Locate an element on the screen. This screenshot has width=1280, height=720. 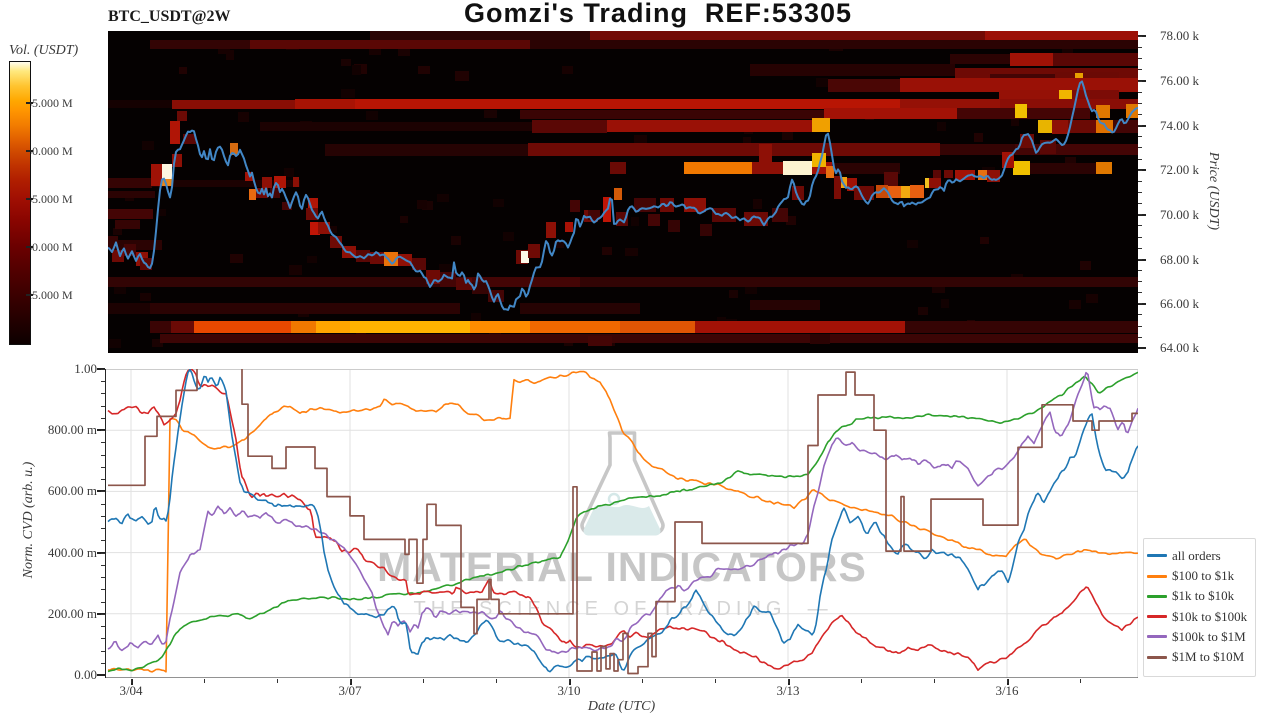
svg-text: — THE SCIENCE OF TRADING — is located at coordinates (599, 609).